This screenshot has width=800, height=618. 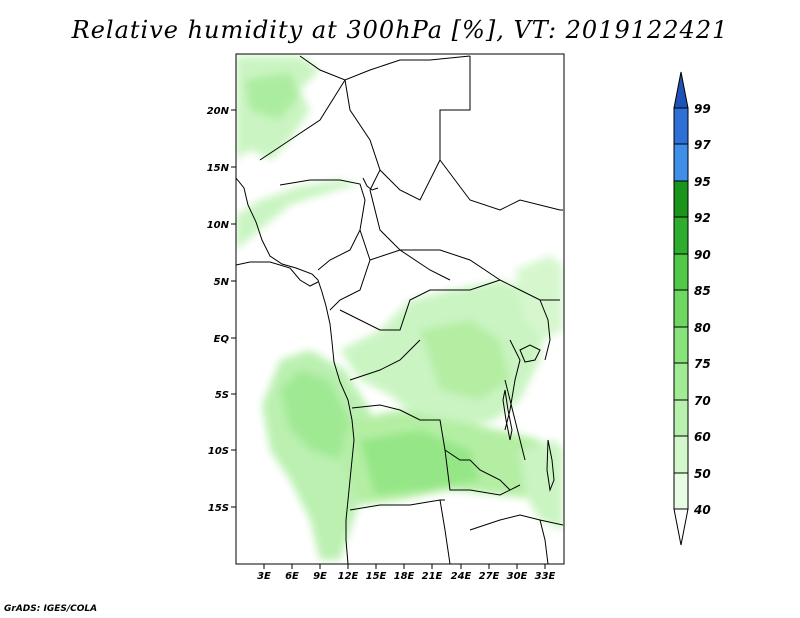 I want to click on colorbar-top-arrow, so click(x=681, y=90).